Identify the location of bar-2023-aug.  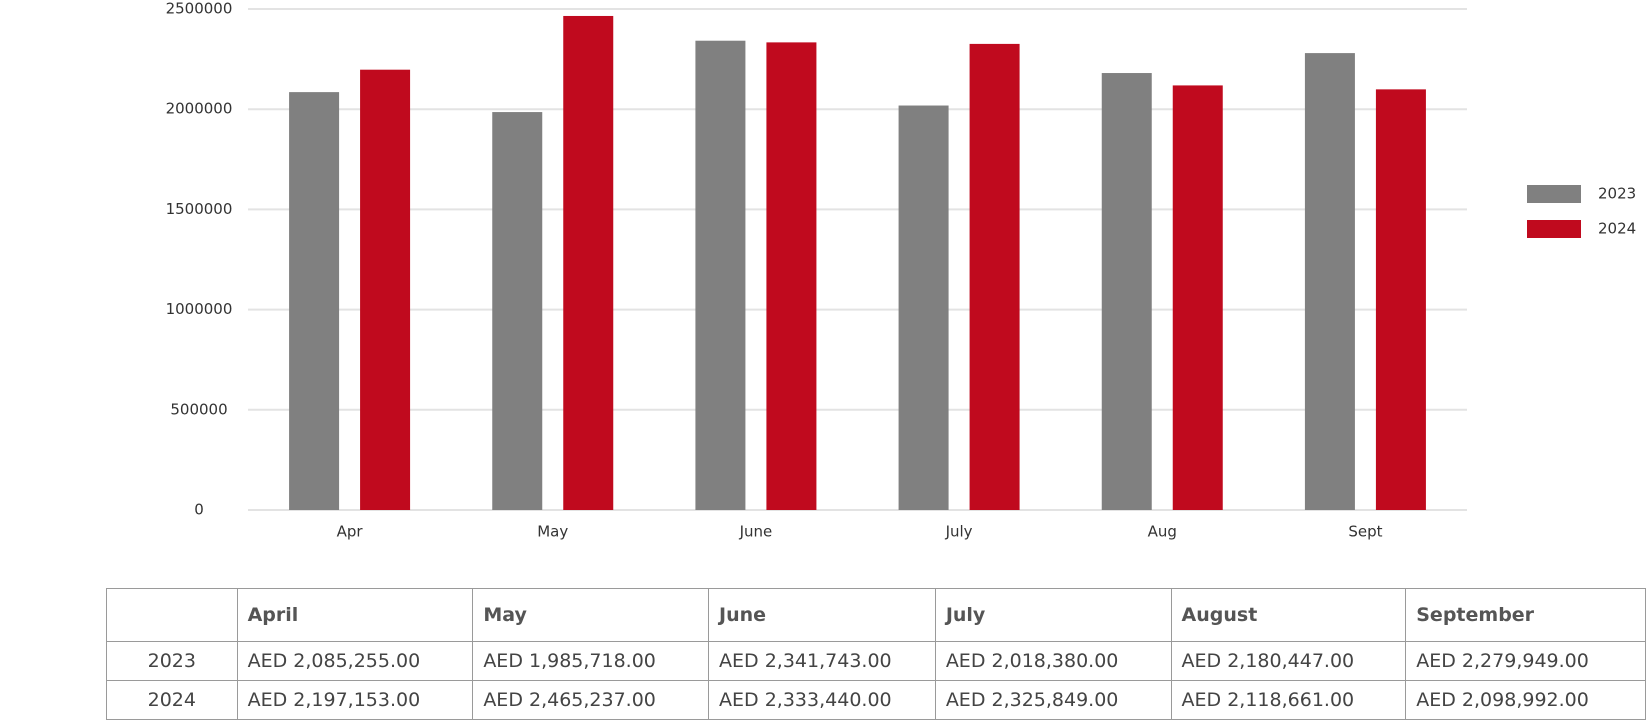
(1126, 291).